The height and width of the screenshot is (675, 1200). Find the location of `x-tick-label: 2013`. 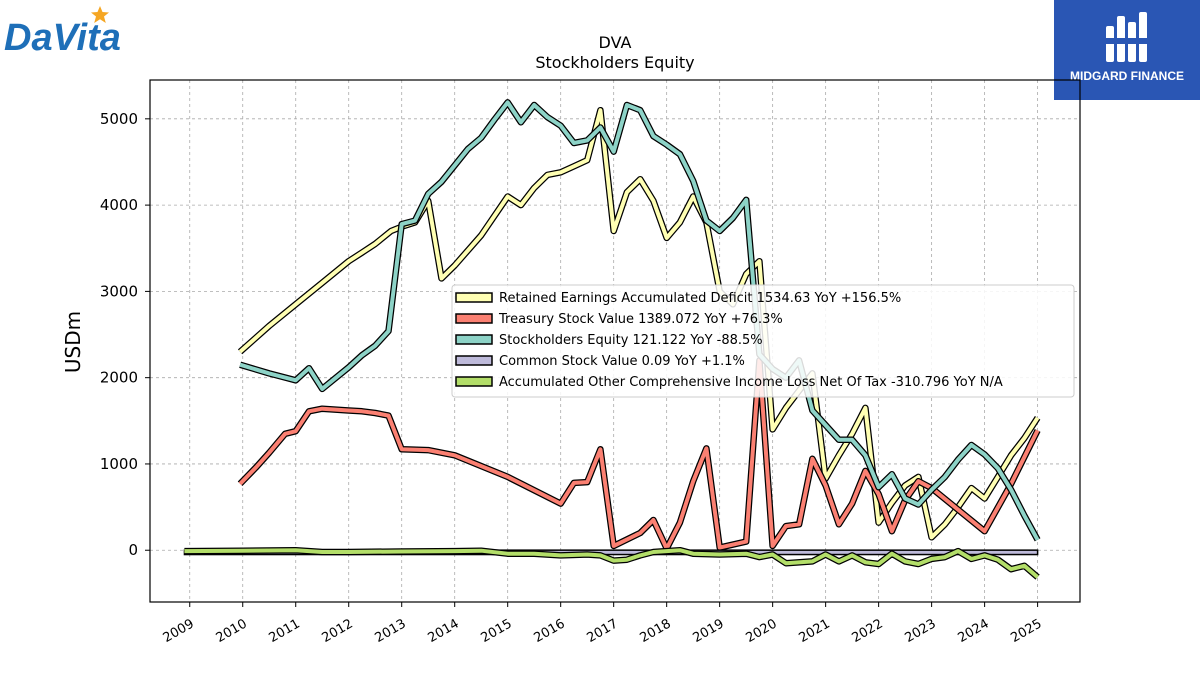

x-tick-label: 2013 is located at coordinates (391, 631).